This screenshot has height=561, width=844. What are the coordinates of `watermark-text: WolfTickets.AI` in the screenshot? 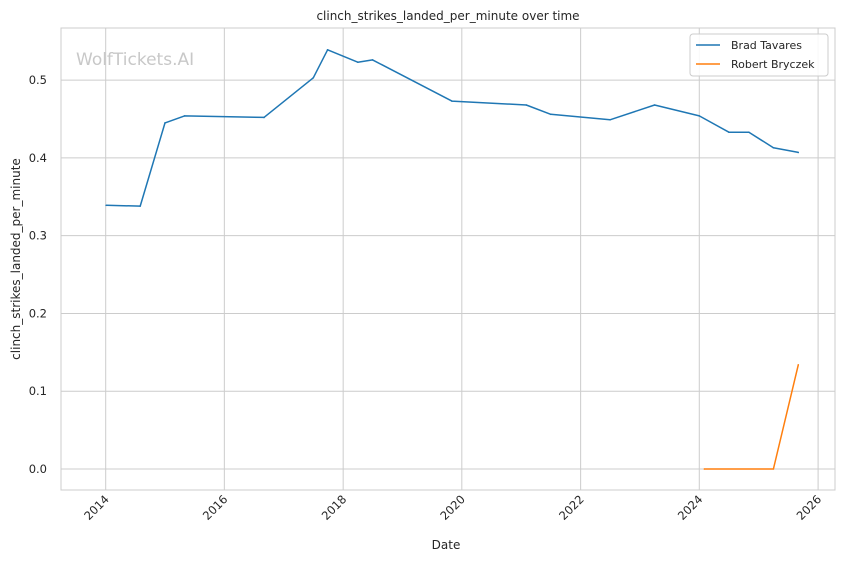 It's located at (135, 60).